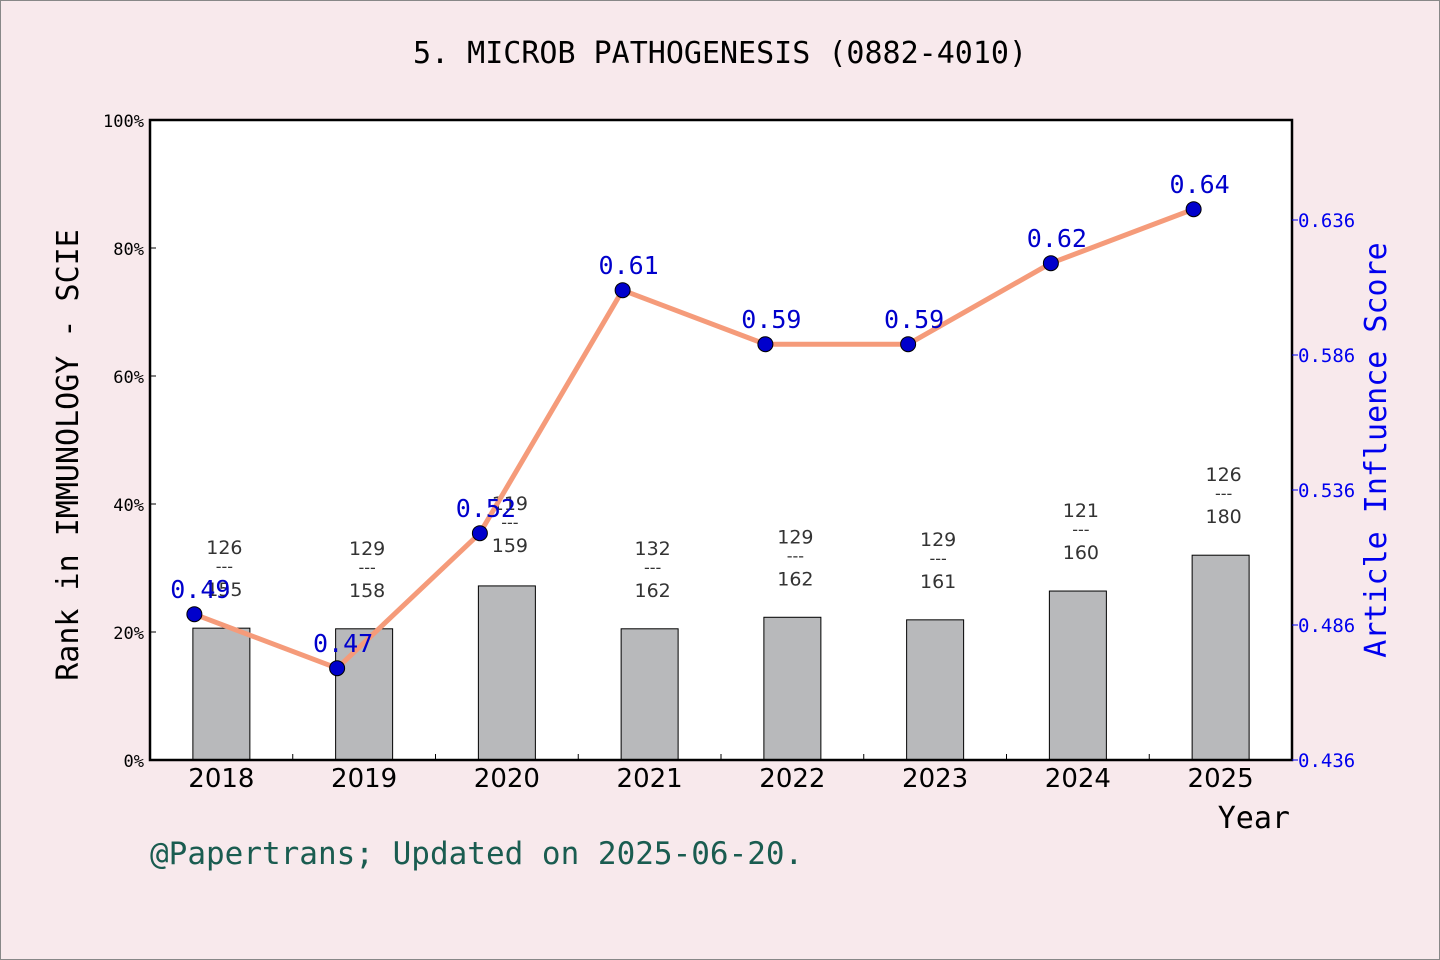 The height and width of the screenshot is (960, 1440). I want to click on right-tick-label: 0.586, so click(1326, 356).